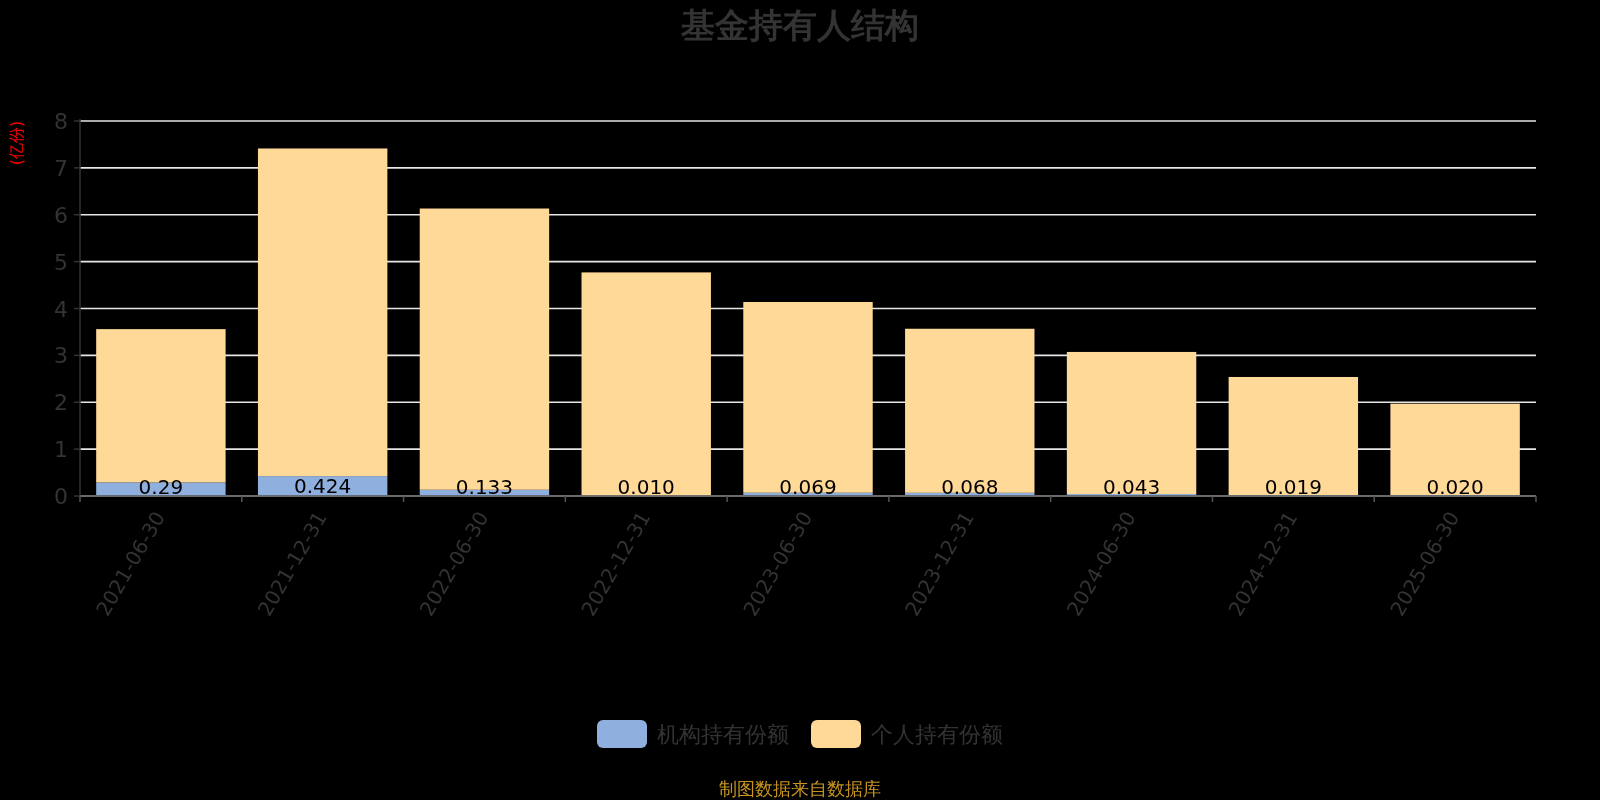 This screenshot has width=1600, height=800. Describe the element at coordinates (16, 143) in the screenshot. I see `y-axis-title: (亿份)` at that location.